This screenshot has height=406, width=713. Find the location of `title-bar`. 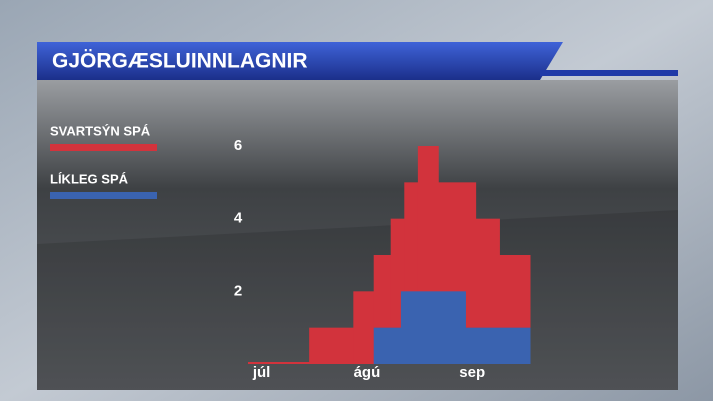

title-bar is located at coordinates (300, 61).